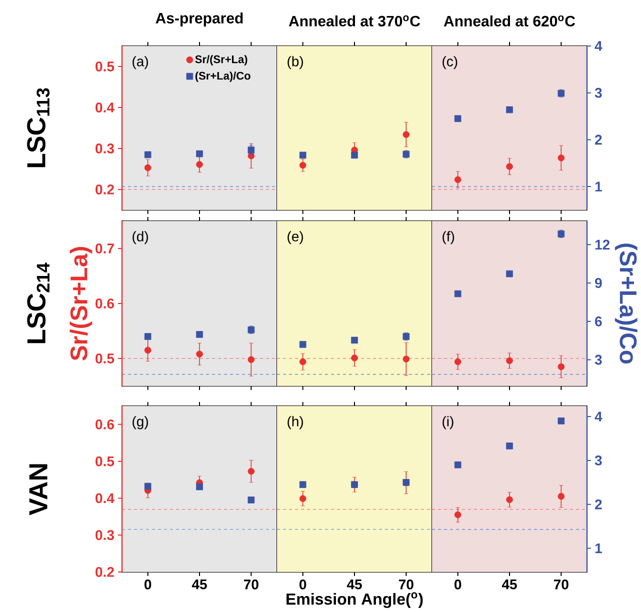  Describe the element at coordinates (598, 283) in the screenshot. I see `y2-tick-label: 9` at that location.